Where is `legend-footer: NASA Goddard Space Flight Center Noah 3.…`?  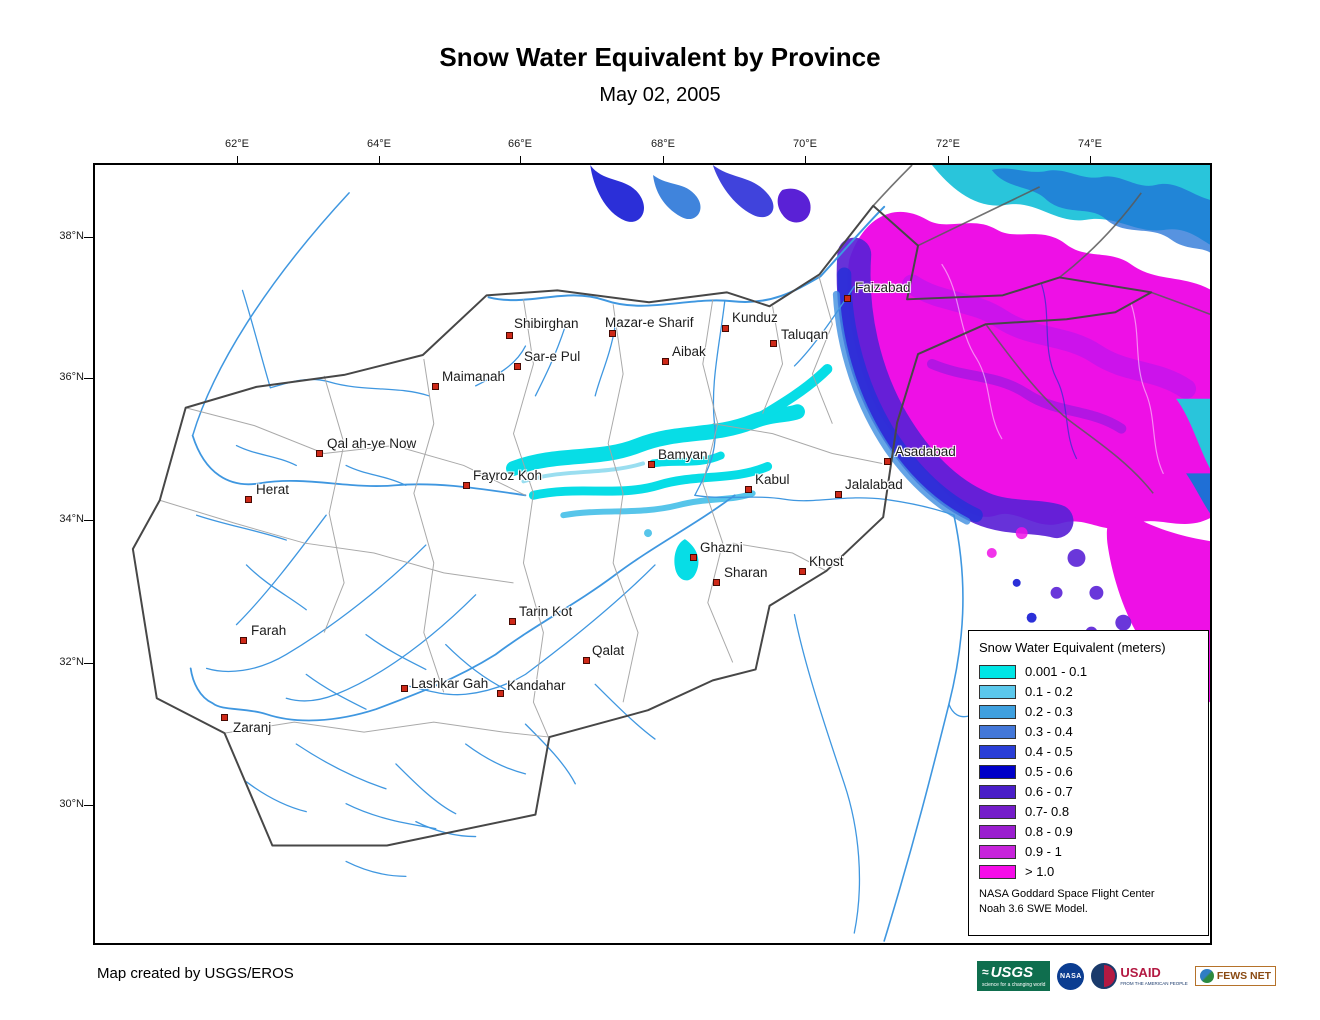
legend-footer: NASA Goddard Space Flight Center Noah 3.… is located at coordinates (1088, 902).